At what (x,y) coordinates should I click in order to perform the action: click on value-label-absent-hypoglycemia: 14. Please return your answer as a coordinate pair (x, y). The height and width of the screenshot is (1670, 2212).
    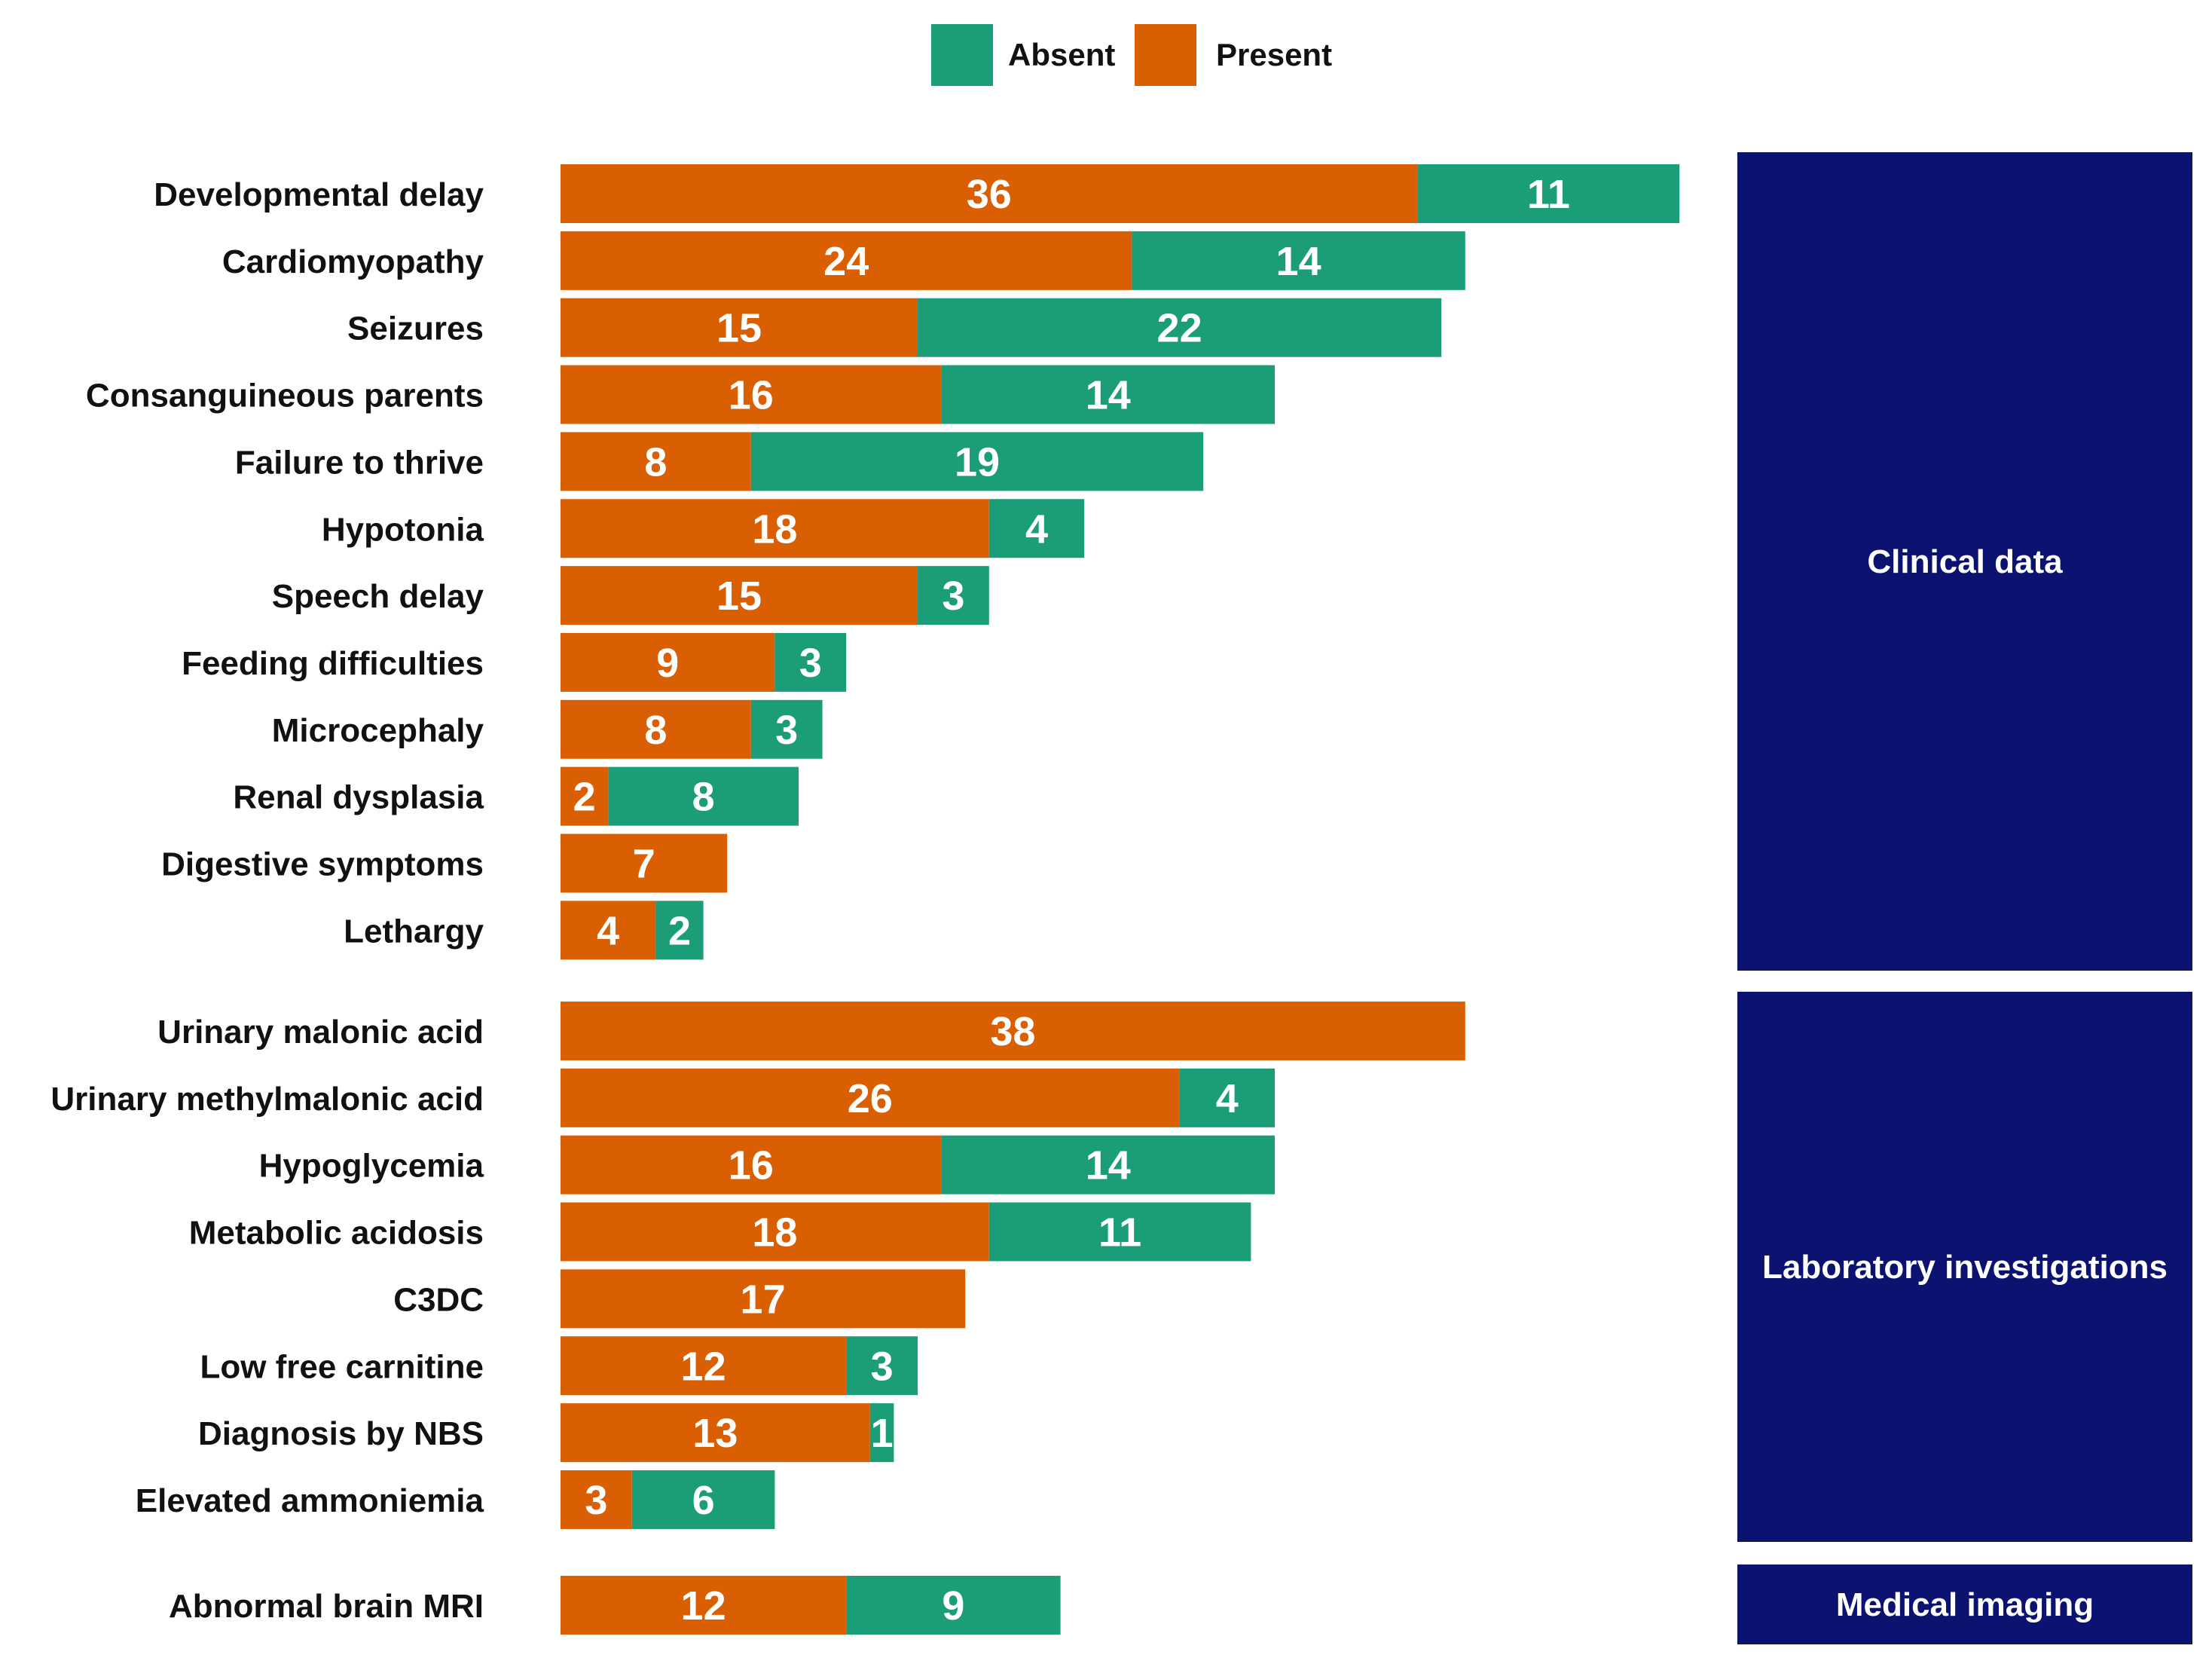
    Looking at the image, I should click on (1108, 1165).